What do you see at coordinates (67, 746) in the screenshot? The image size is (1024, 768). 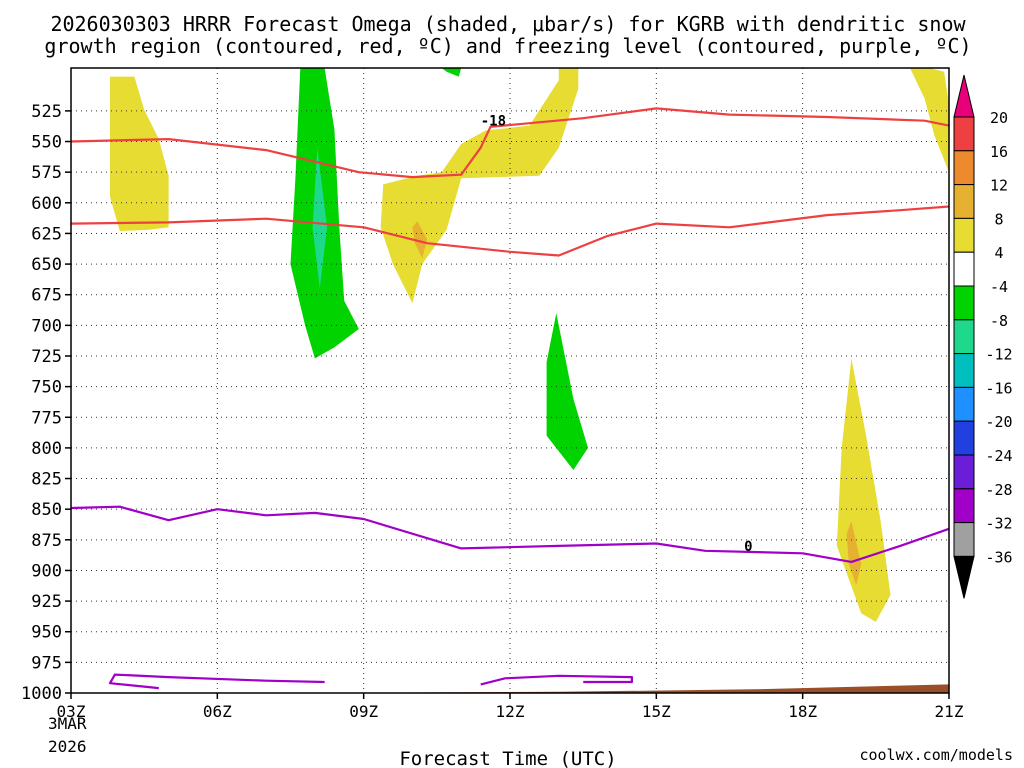 I see `date-label-year: 2026` at bounding box center [67, 746].